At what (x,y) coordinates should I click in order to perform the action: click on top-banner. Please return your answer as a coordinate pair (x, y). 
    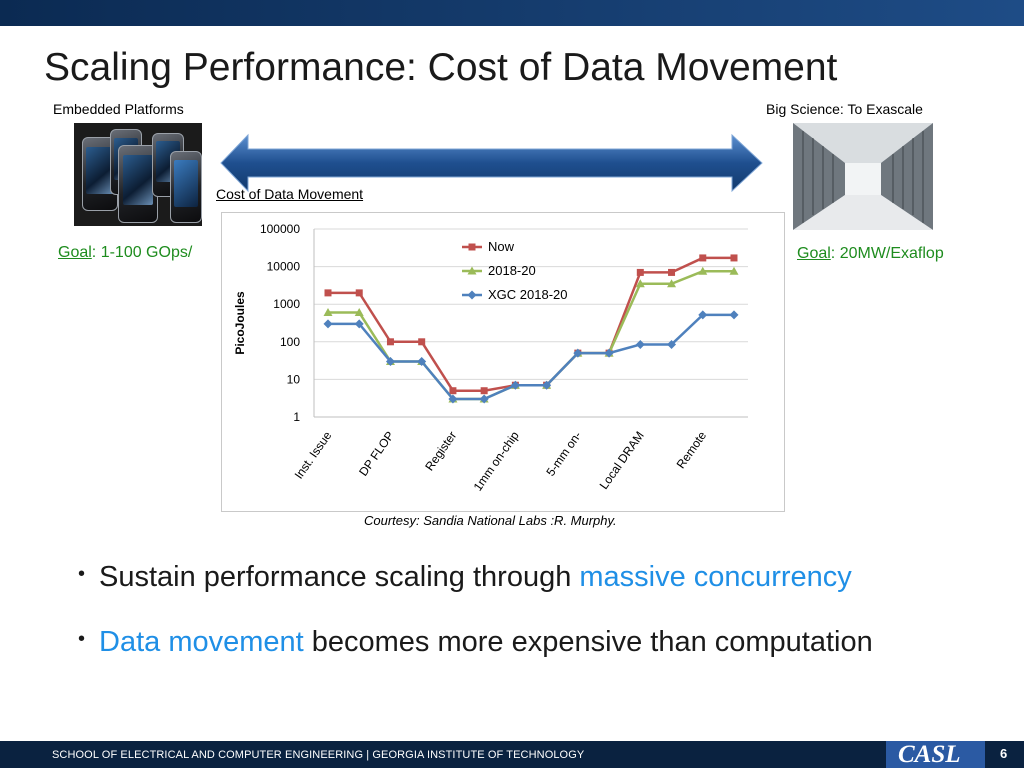
    Looking at the image, I should click on (512, 13).